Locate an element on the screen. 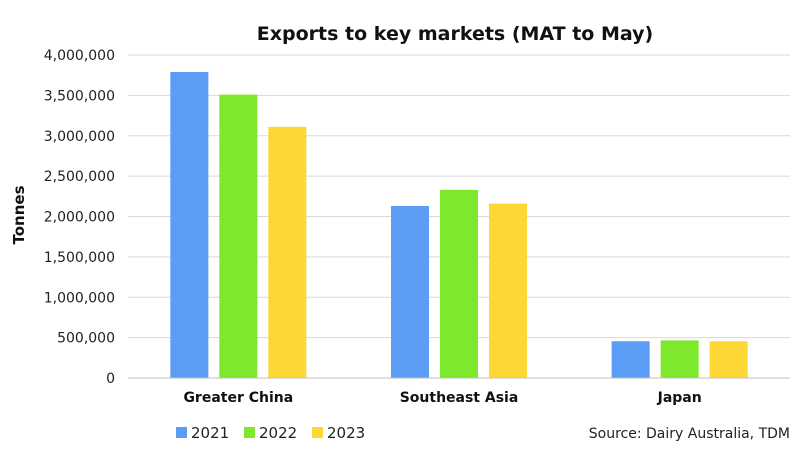 Image resolution: width=800 pixels, height=450 pixels. legend-label: 2021 is located at coordinates (210, 433).